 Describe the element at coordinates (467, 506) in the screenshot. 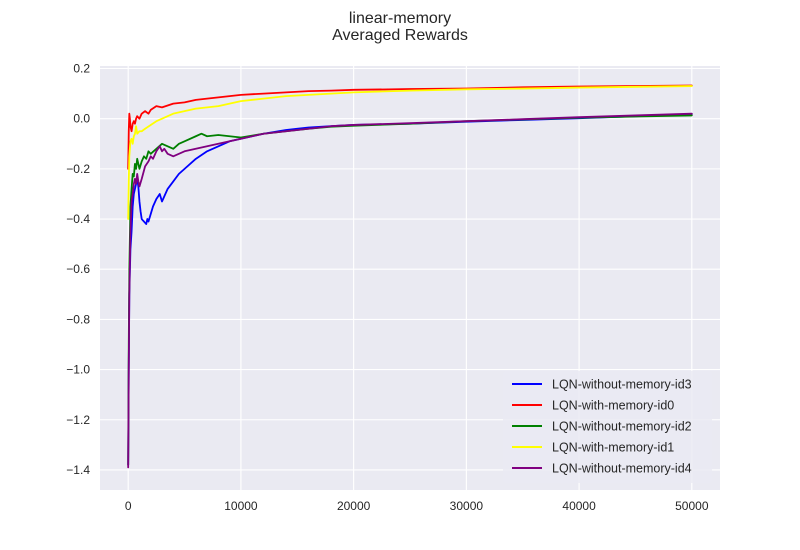

I see `x-tick-label: 30000` at that location.